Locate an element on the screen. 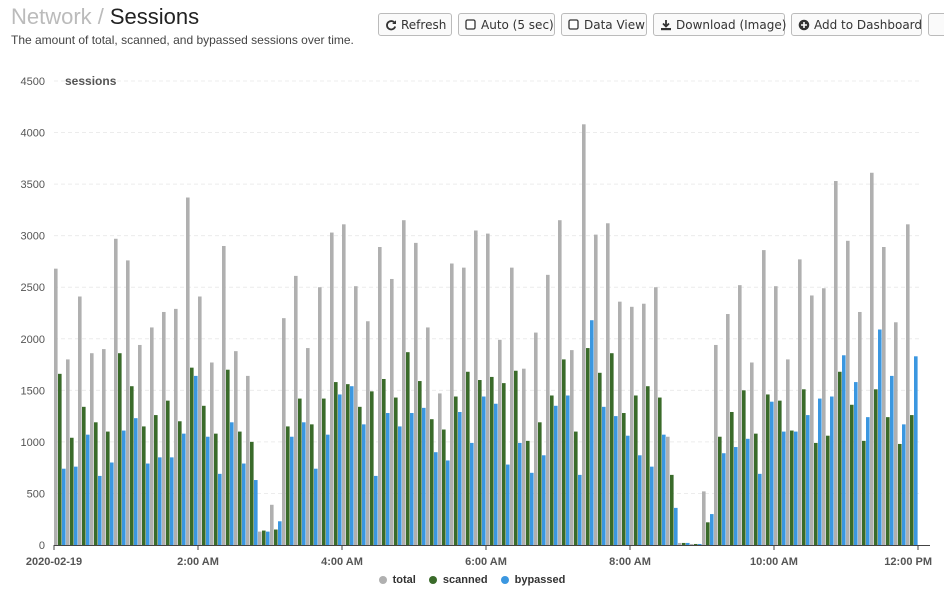 The image size is (944, 598). x-tick-label: 10:00 AM is located at coordinates (774, 562).